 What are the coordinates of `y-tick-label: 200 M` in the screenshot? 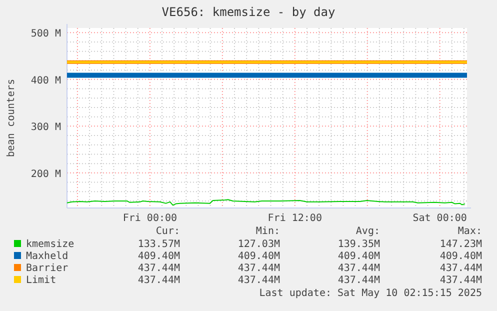 It's located at (45, 174).